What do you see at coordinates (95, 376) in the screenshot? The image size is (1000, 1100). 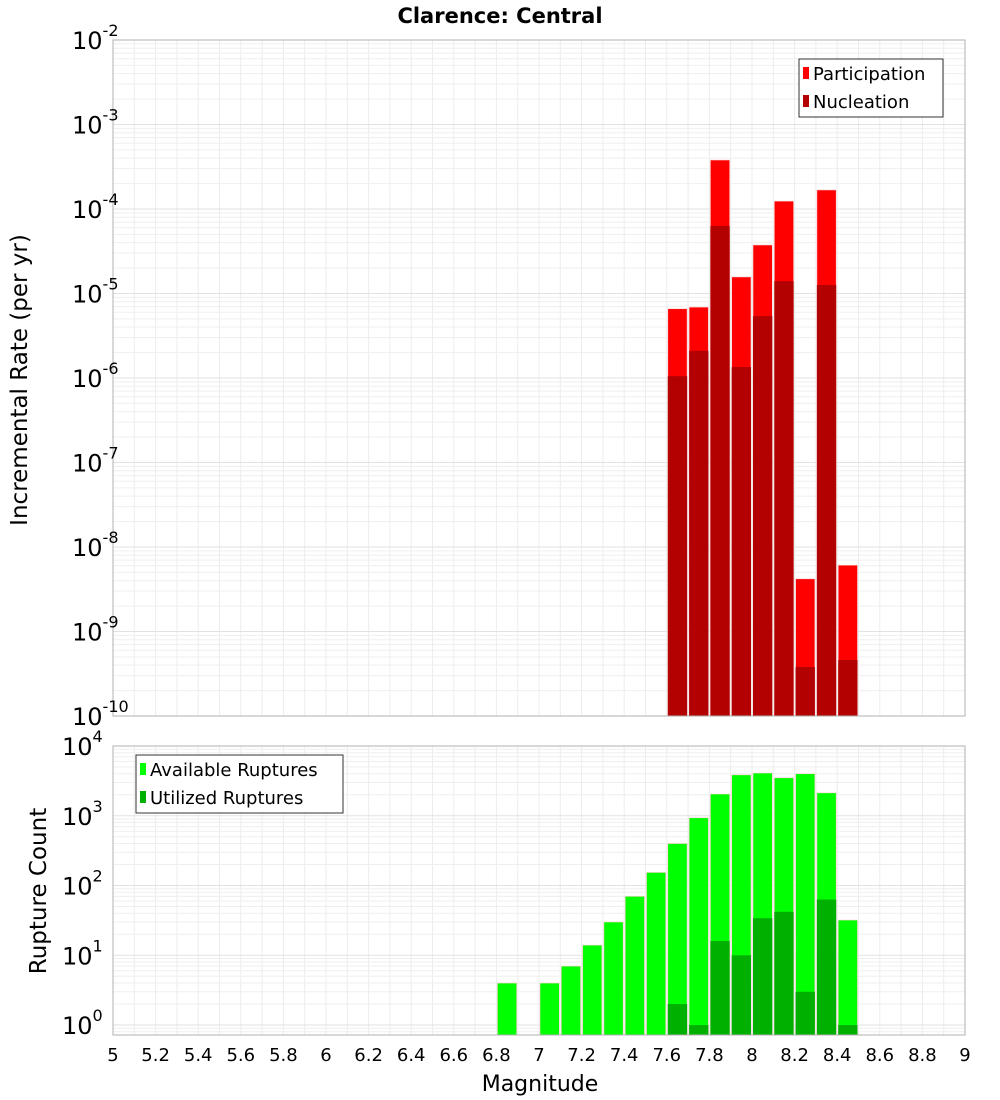 I see `top-y-tick-label: 10⁻⁶` at bounding box center [95, 376].